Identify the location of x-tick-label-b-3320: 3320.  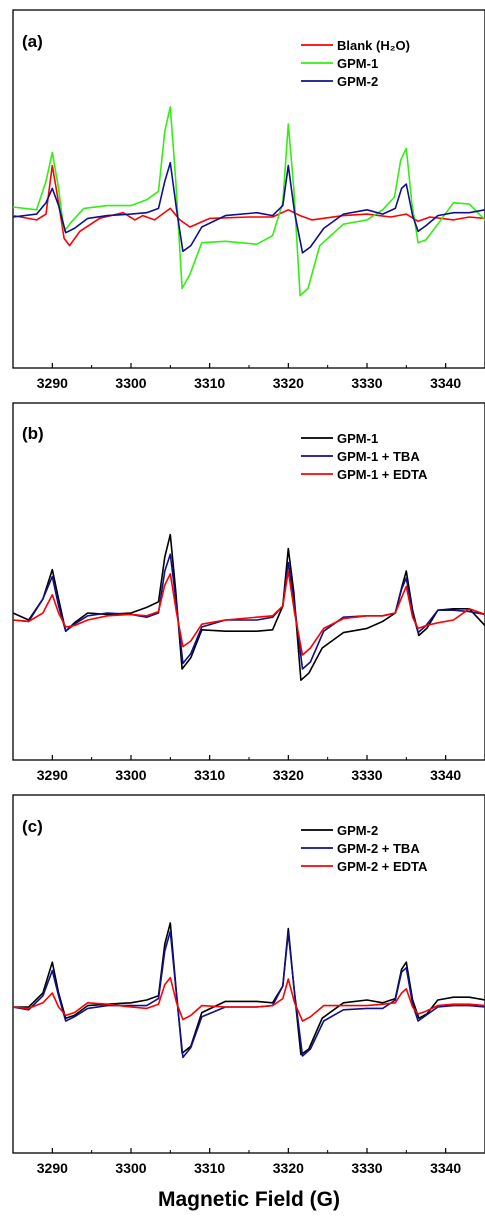
(288, 775).